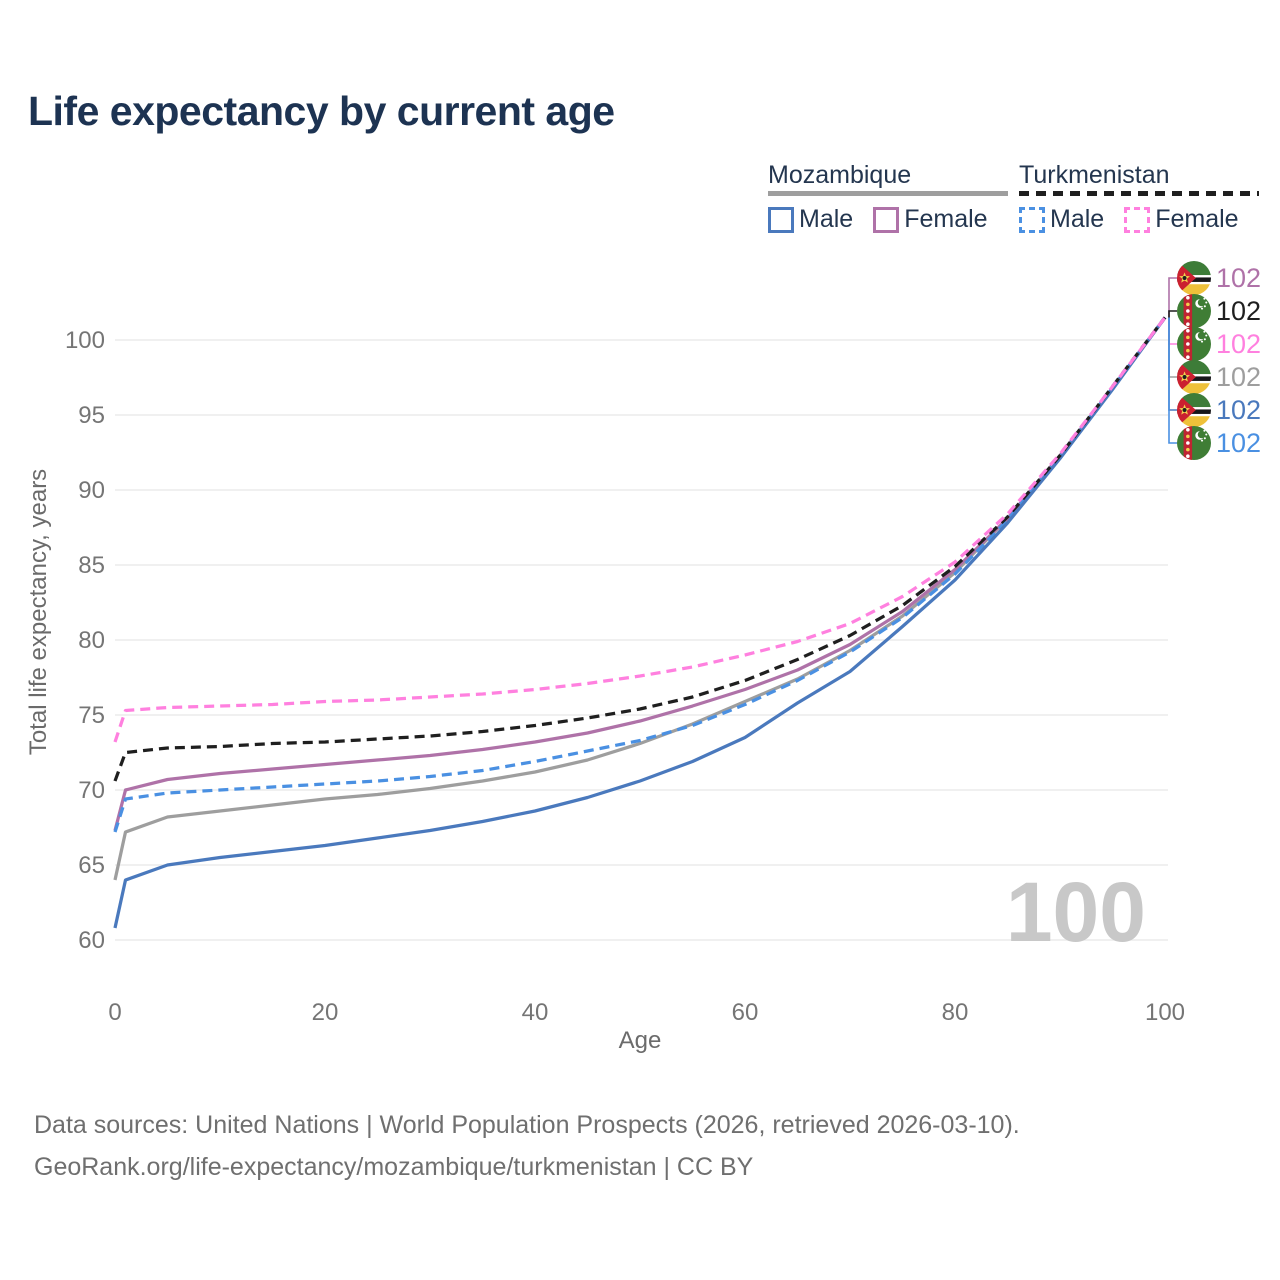 Image resolution: width=1280 pixels, height=1280 pixels. What do you see at coordinates (114, 1012) in the screenshot?
I see `x-tick-label: 0` at bounding box center [114, 1012].